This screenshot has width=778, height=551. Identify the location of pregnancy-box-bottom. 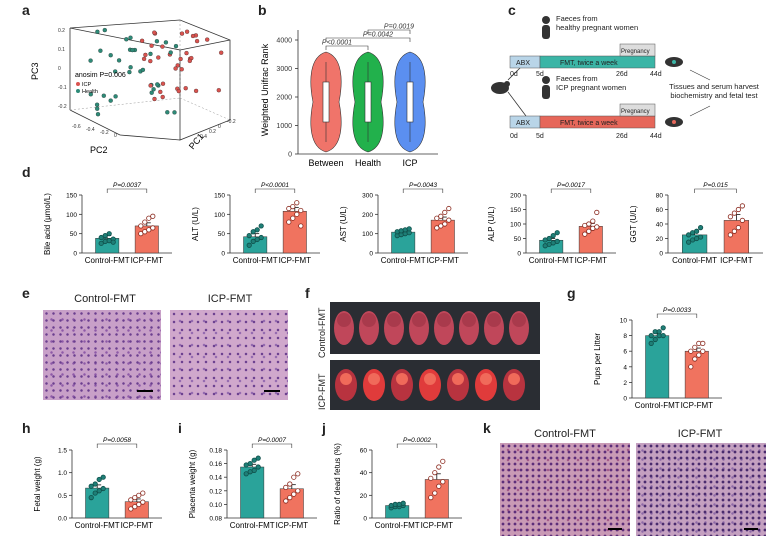
(637, 110).